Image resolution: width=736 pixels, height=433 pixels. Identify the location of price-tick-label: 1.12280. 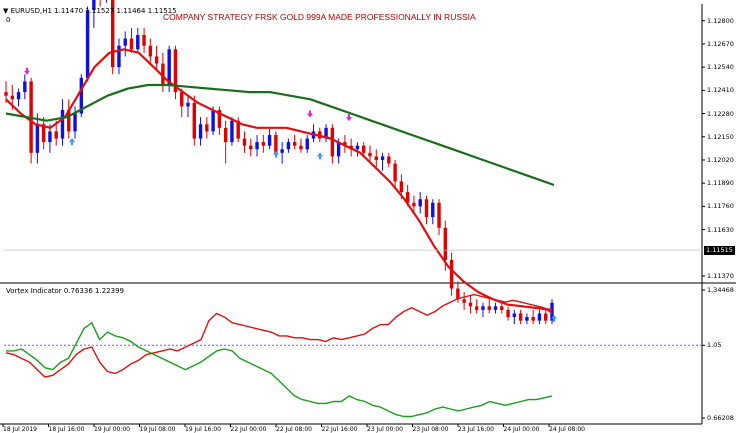
(720, 113).